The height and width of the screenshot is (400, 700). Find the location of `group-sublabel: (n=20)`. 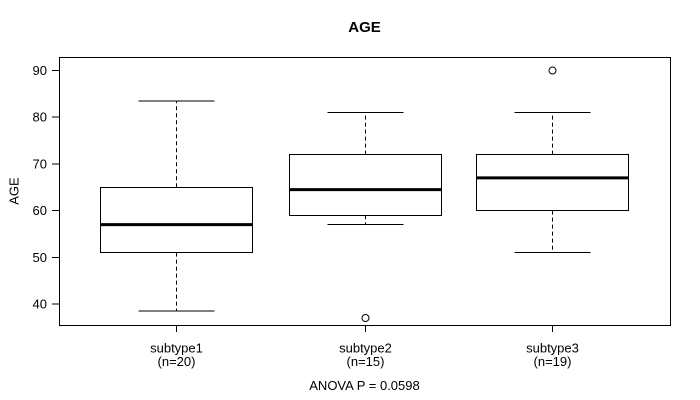

group-sublabel: (n=20) is located at coordinates (177, 361).